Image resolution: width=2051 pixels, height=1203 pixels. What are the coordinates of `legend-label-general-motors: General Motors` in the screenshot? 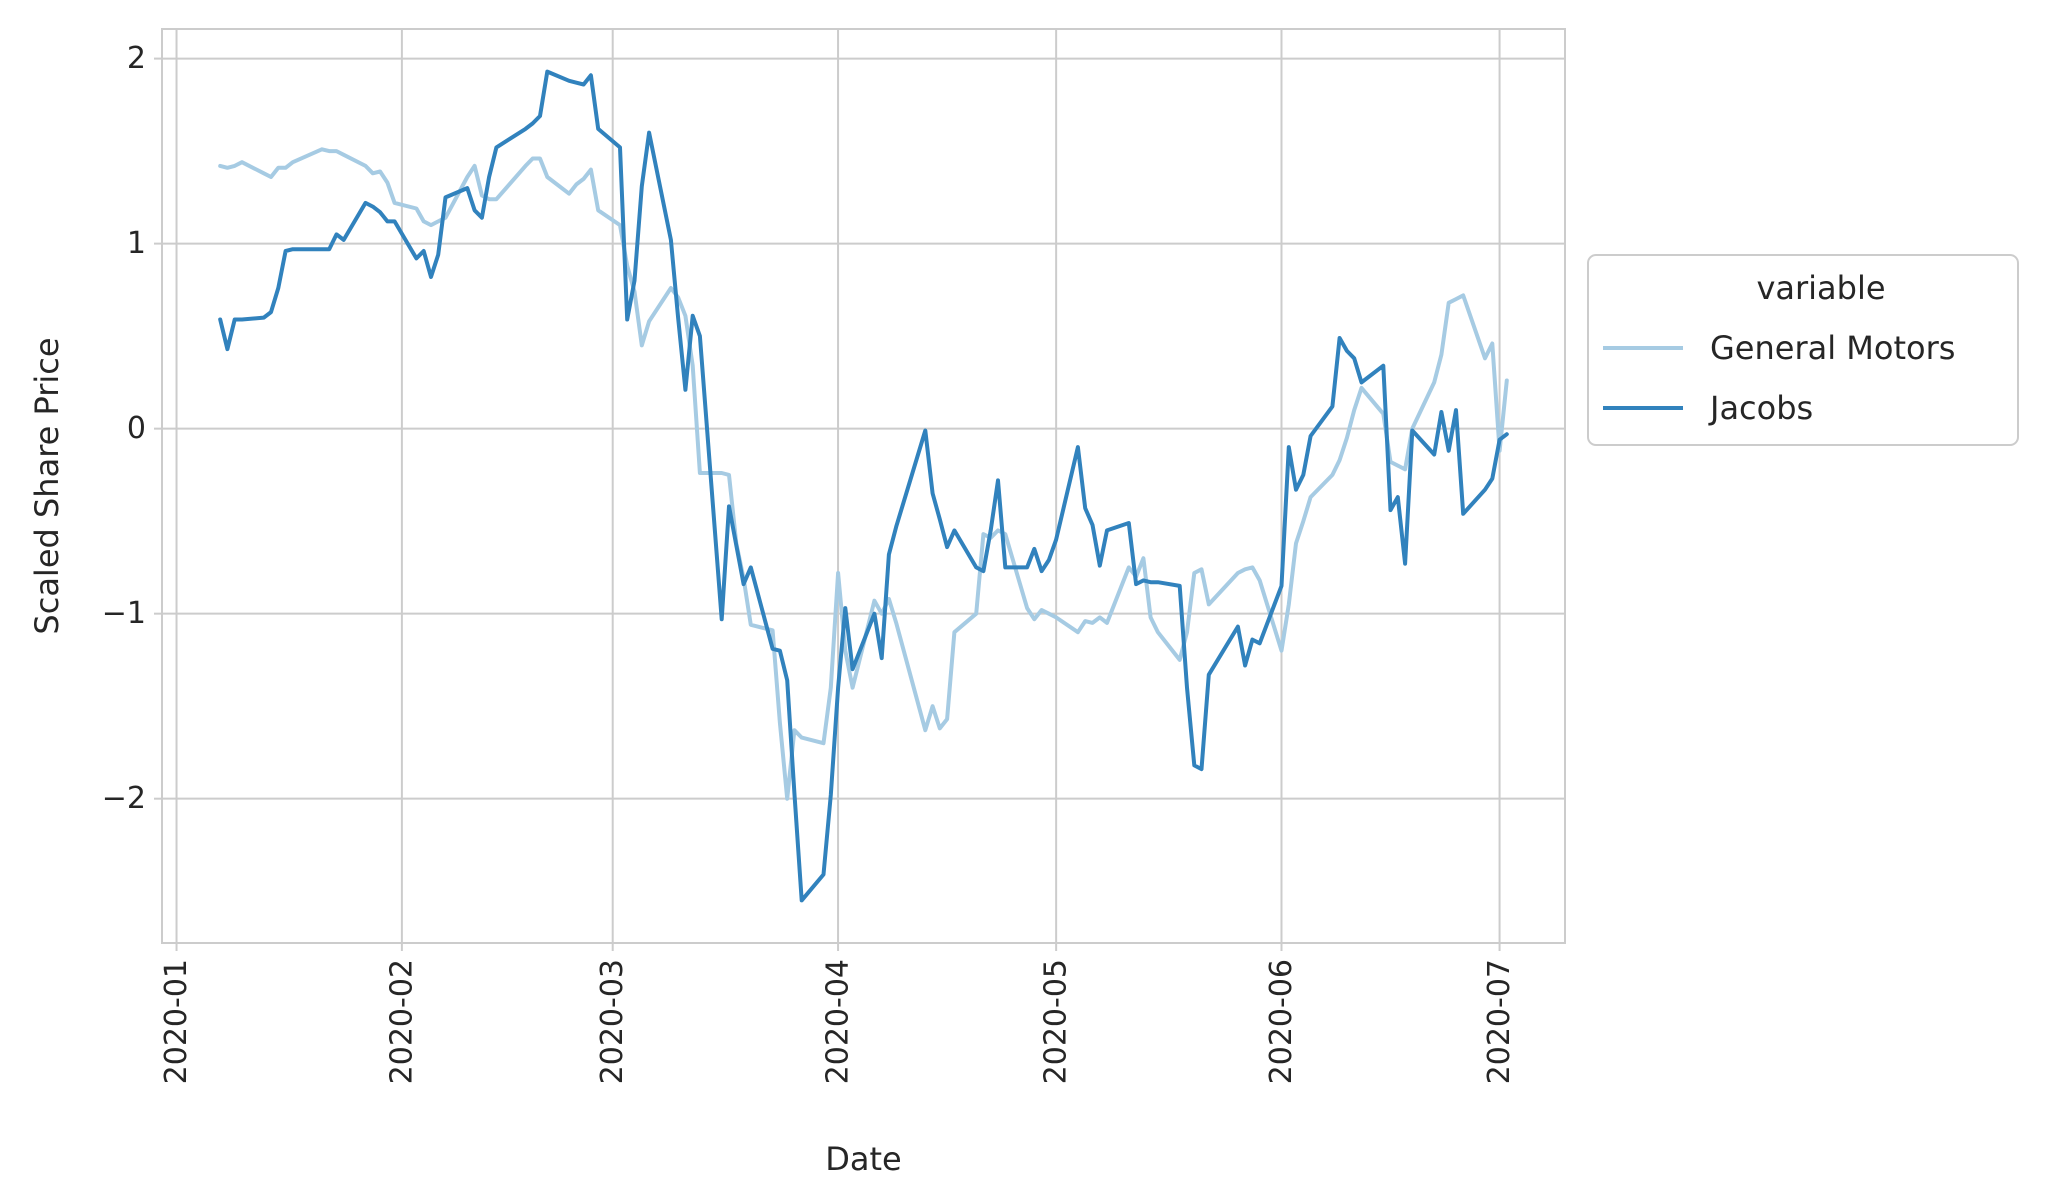 It's located at (1832, 348).